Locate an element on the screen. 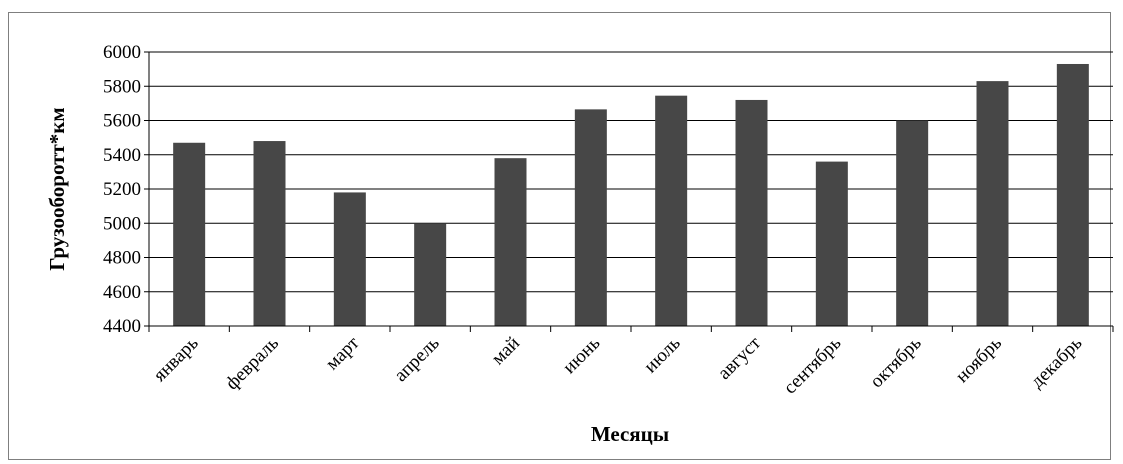 The image size is (1123, 464). y-tick-label: 4400 is located at coordinates (122, 326).